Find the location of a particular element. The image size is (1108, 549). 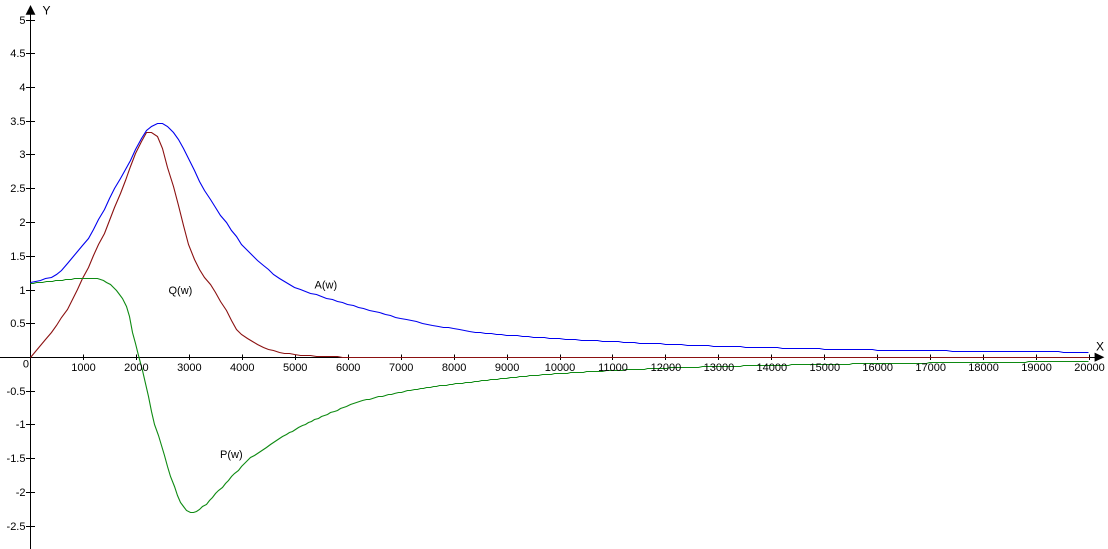

svg-text: 4.5 is located at coordinates (17, 54).